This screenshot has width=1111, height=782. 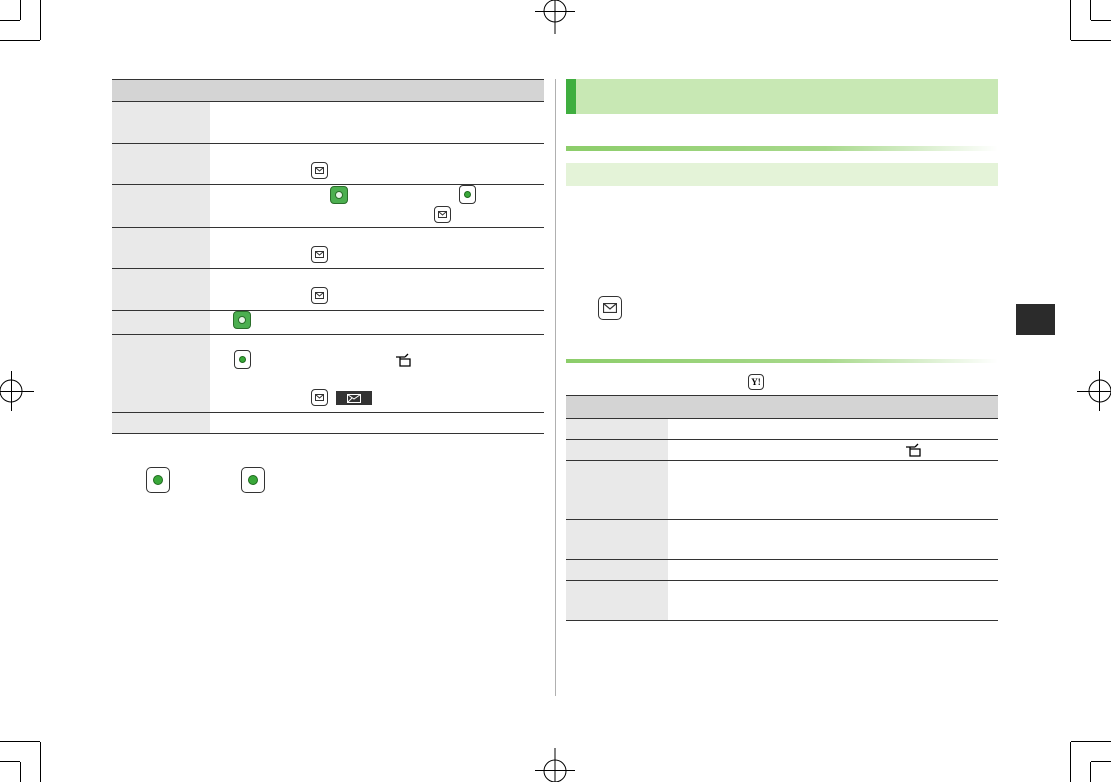 What do you see at coordinates (555, 387) in the screenshot?
I see `page-divider` at bounding box center [555, 387].